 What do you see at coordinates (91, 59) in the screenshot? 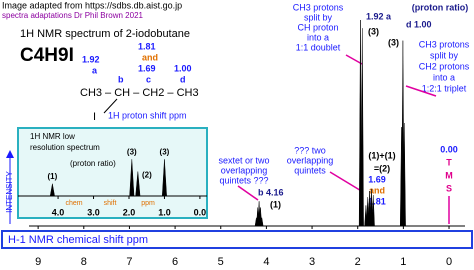
I see `shift: 1.92` at bounding box center [91, 59].